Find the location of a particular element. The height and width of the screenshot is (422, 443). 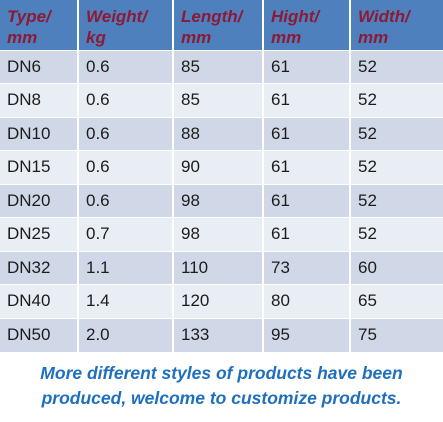

table-row: DN32 1.1 110 73 60 is located at coordinates (221, 267).